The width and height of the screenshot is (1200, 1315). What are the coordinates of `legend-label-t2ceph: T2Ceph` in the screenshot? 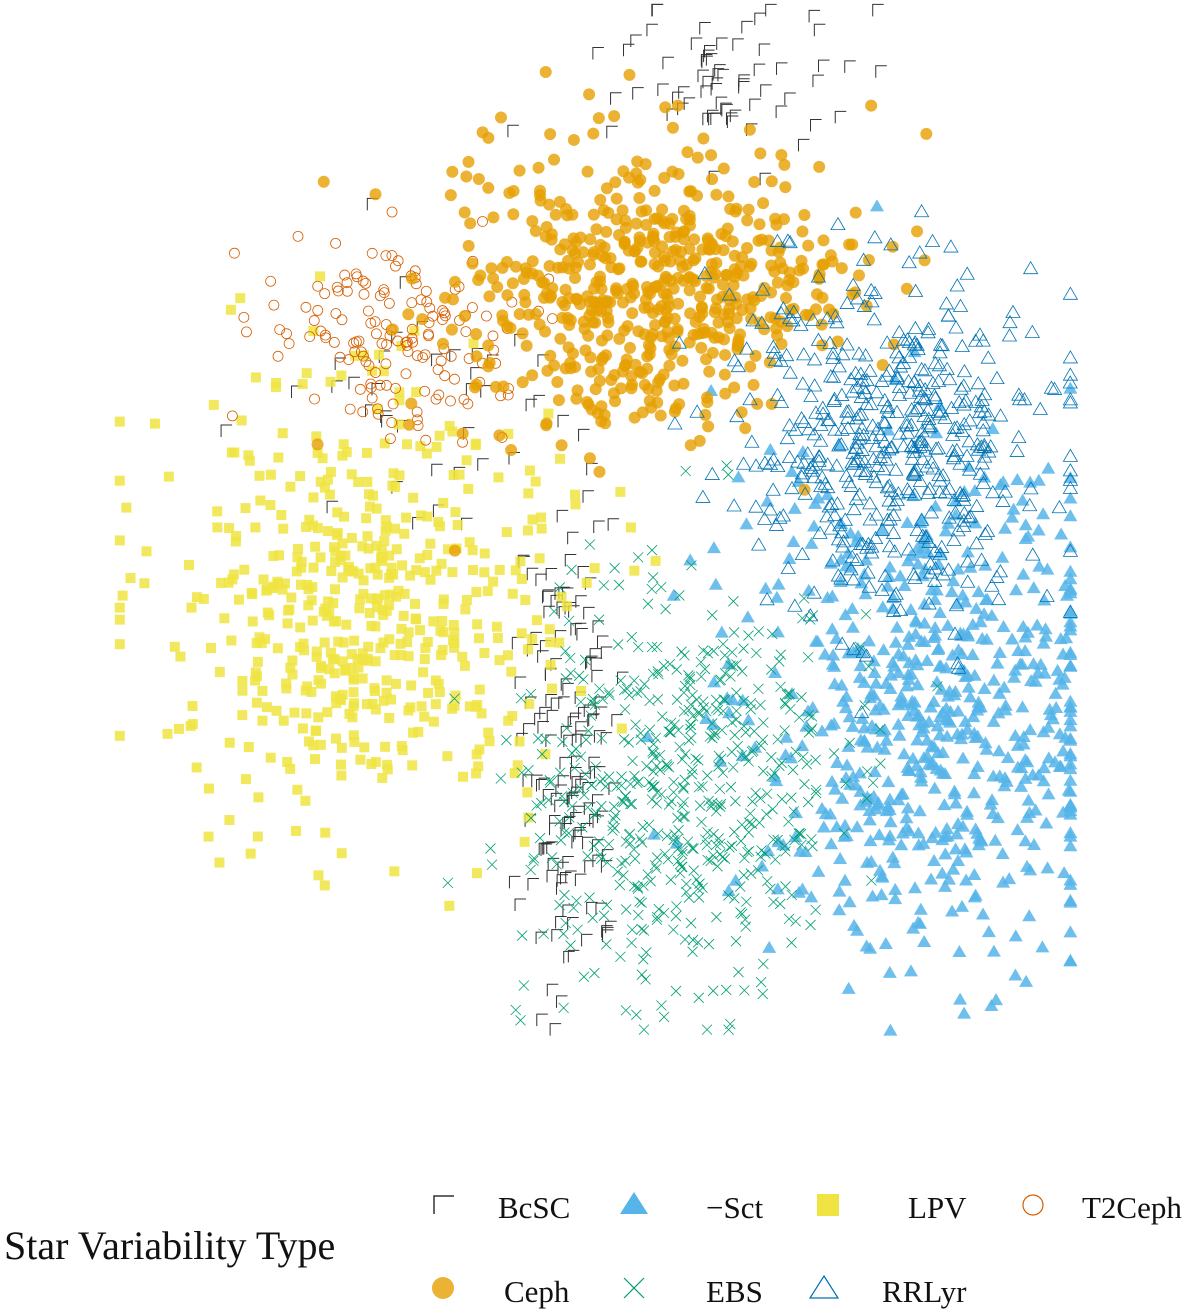 It's located at (1132, 1207).